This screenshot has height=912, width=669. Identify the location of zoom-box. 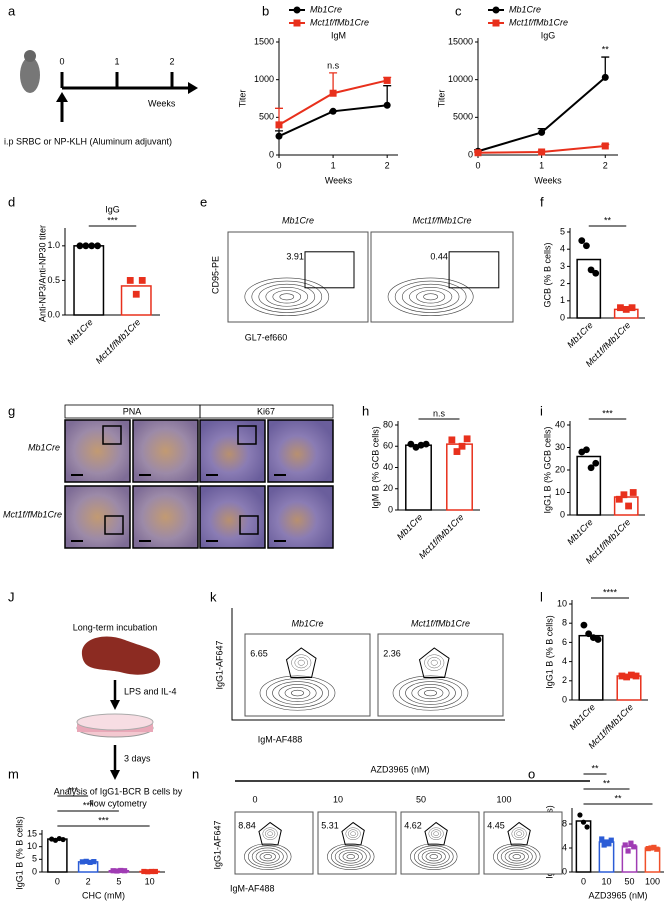
(114, 525).